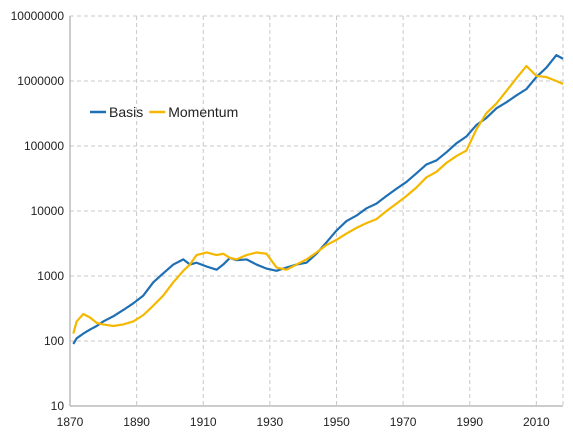  What do you see at coordinates (270, 422) in the screenshot?
I see `x-tick-label: 1930` at bounding box center [270, 422].